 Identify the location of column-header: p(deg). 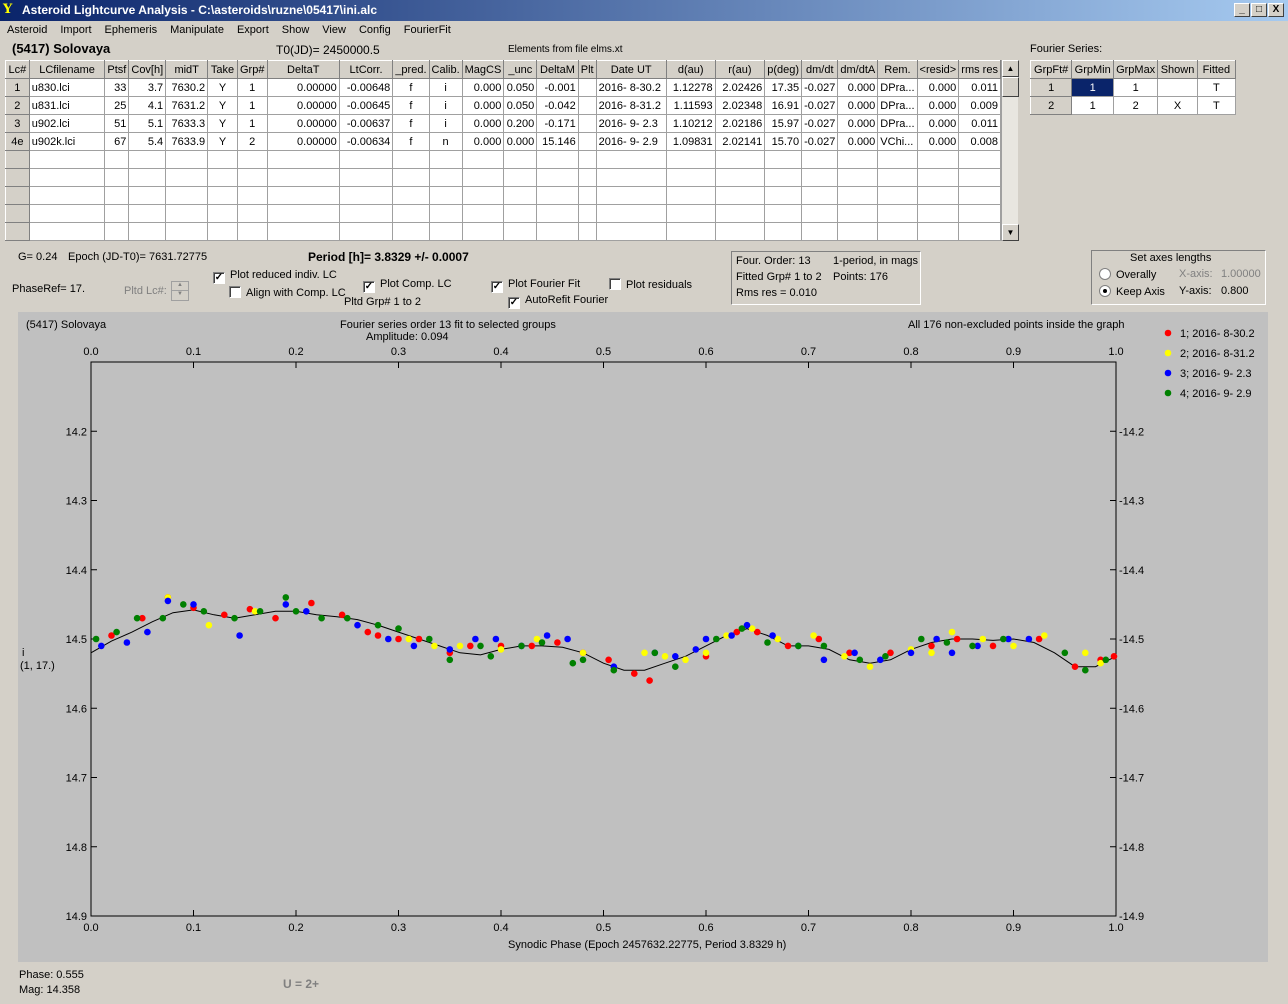
(783, 69).